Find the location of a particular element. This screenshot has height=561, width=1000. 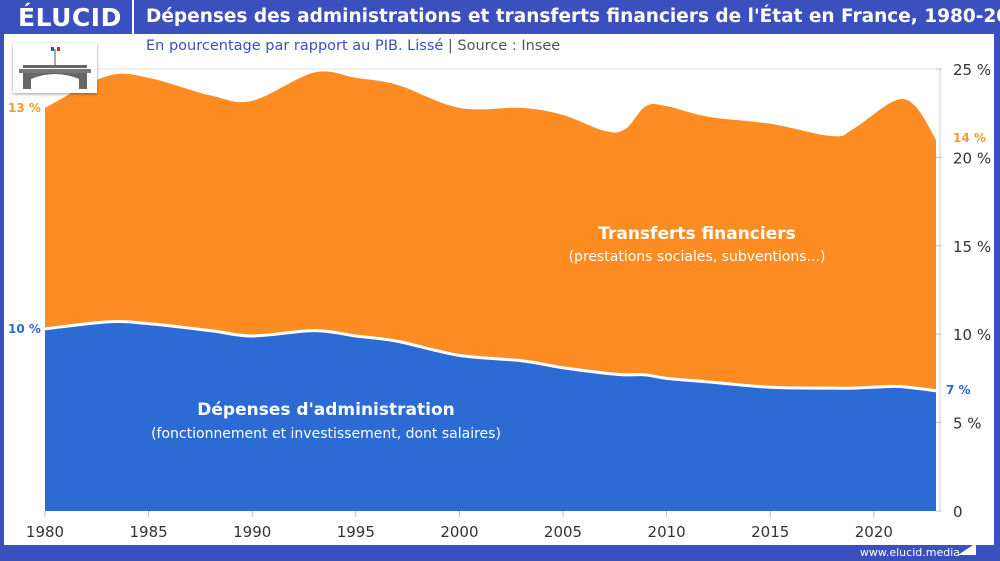

building-icon is located at coordinates (55, 68).